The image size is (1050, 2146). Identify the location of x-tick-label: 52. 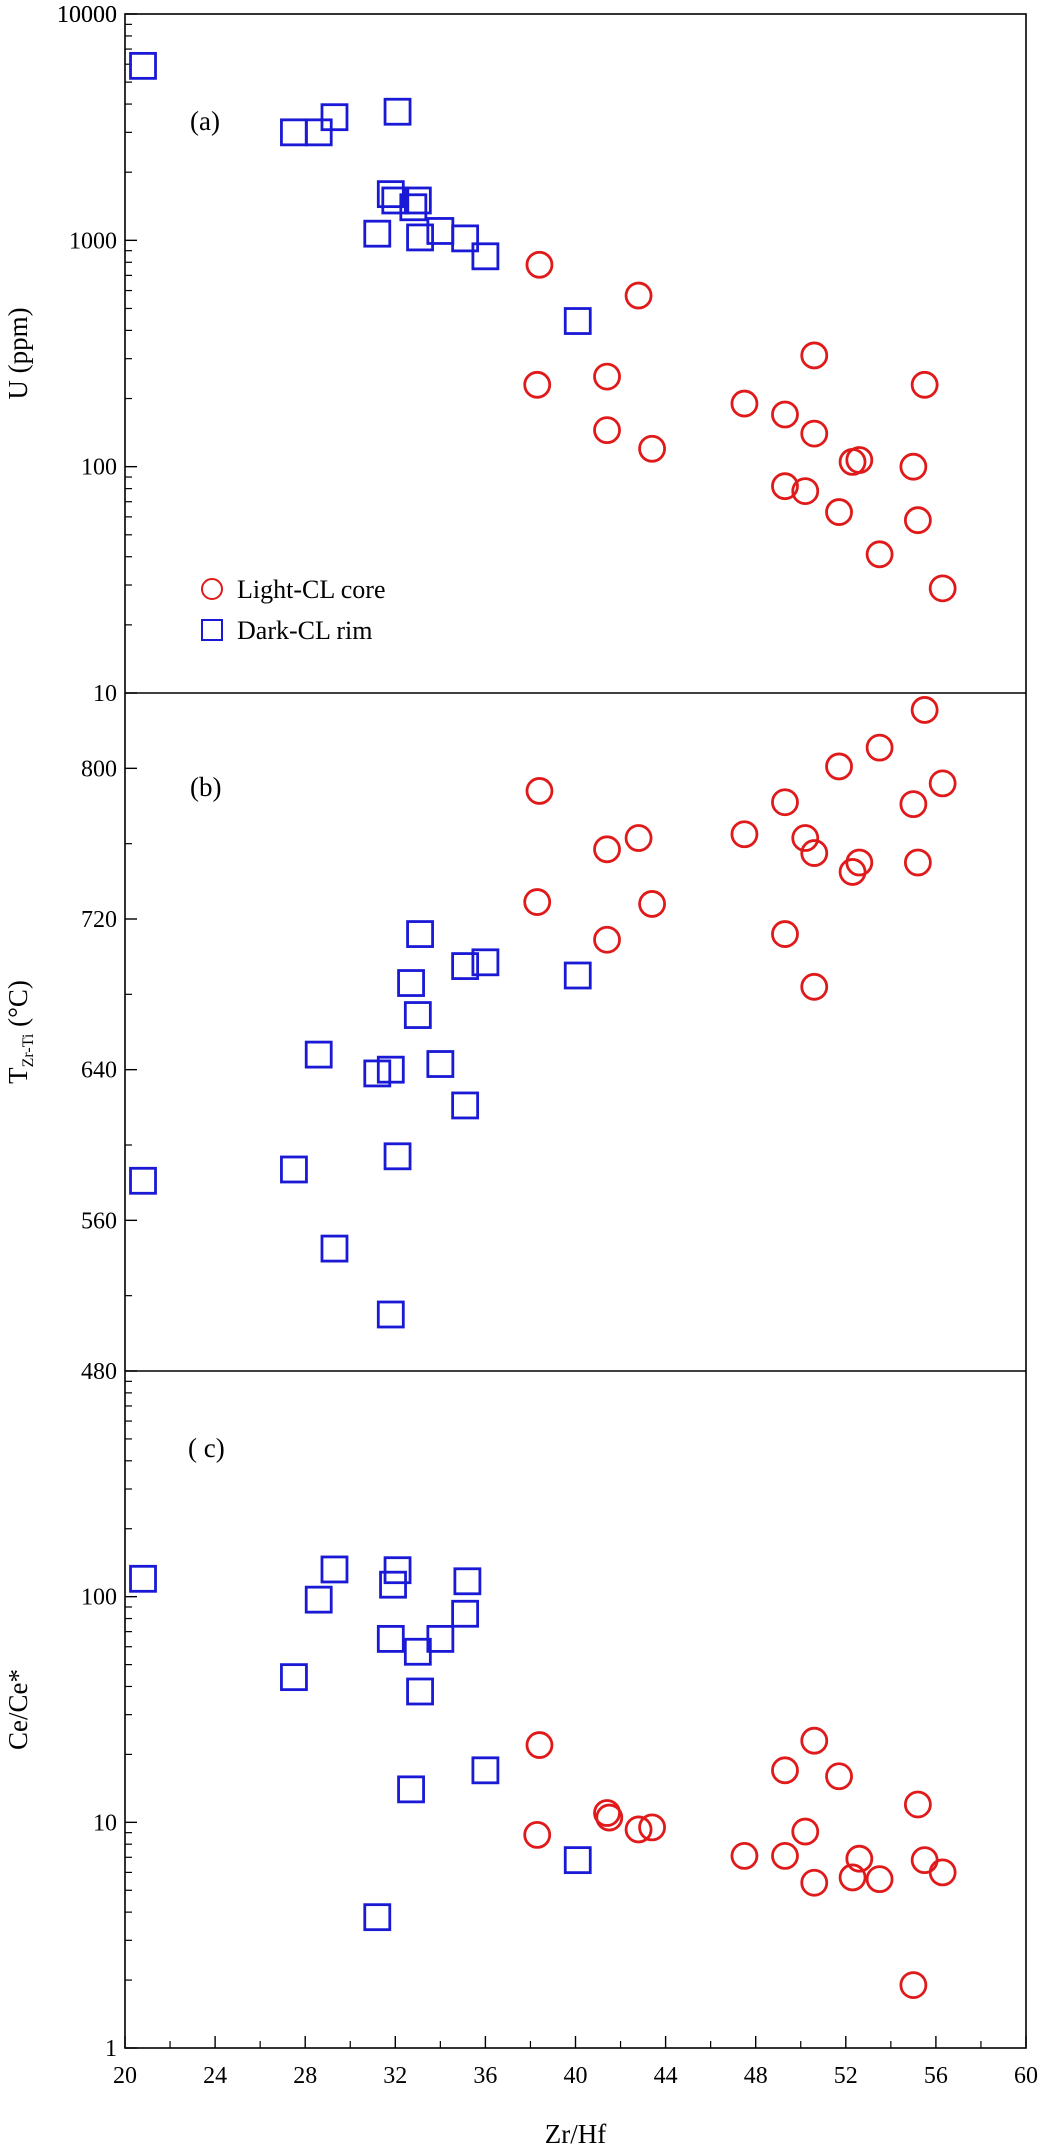
(846, 2076).